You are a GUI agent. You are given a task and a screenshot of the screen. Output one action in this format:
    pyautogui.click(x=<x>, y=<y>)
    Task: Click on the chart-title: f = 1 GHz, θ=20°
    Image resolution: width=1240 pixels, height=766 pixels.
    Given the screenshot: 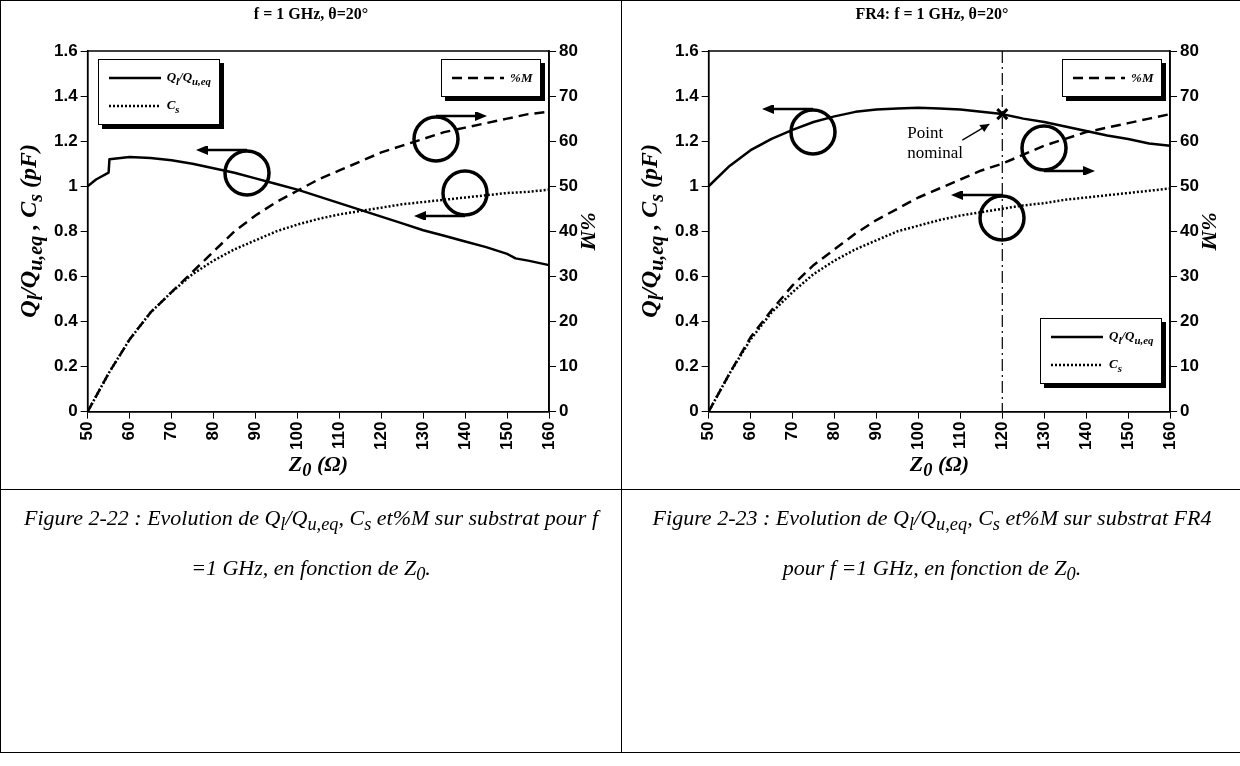 What is the action you would take?
    pyautogui.click(x=311, y=14)
    